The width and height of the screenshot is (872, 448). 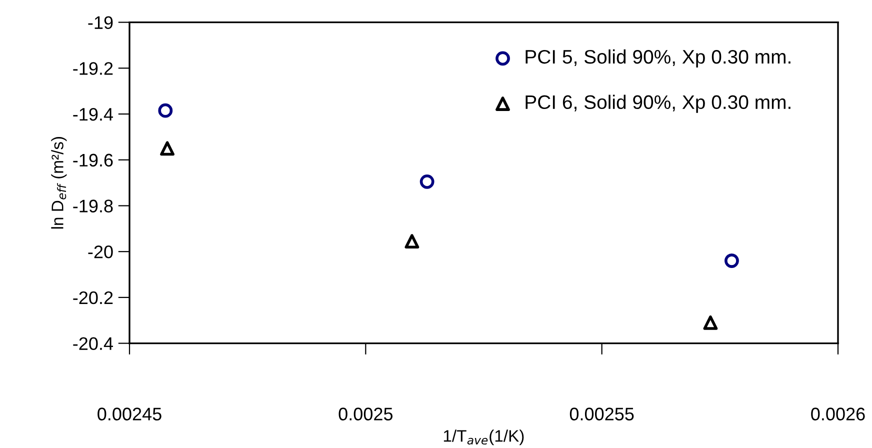 I want to click on x-tick-label: 0.00255, so click(x=602, y=414).